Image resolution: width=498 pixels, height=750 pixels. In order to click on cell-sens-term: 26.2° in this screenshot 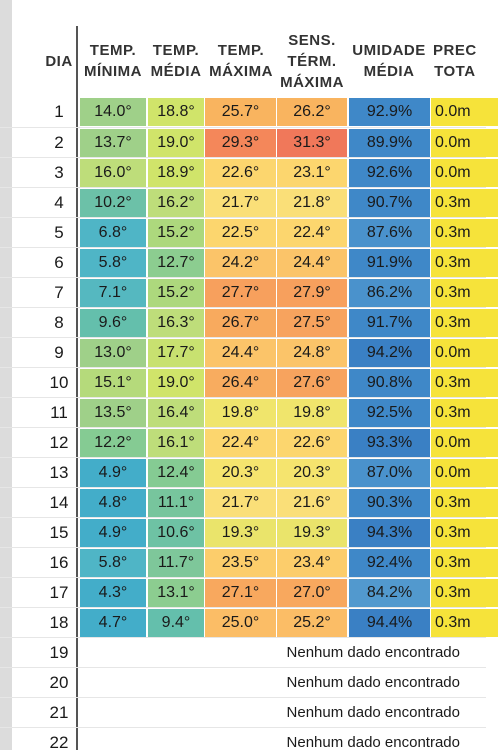, I will do `click(312, 112)`.